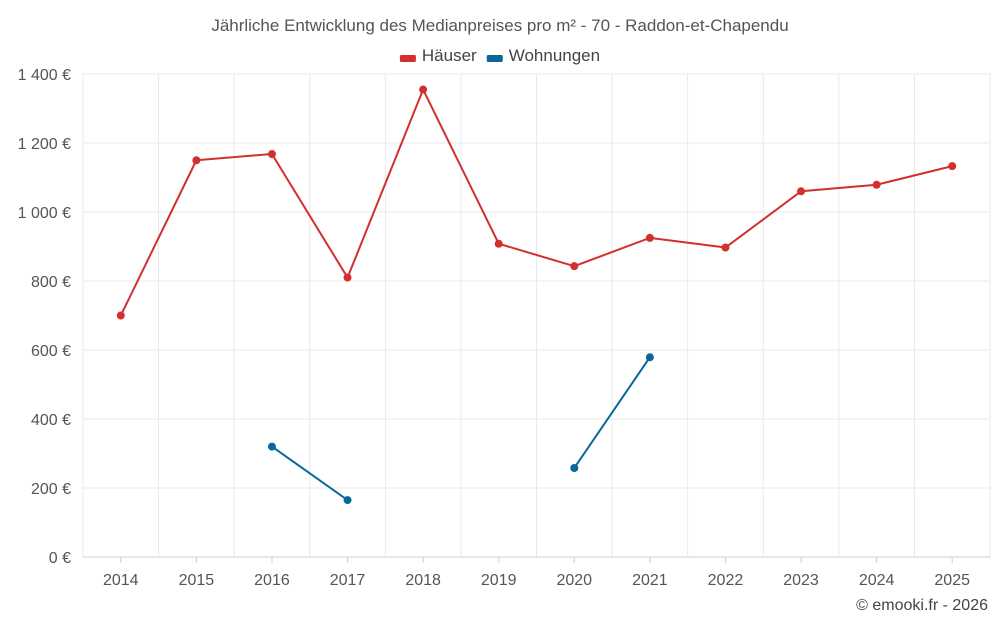 This screenshot has height=625, width=1000. Describe the element at coordinates (44, 213) in the screenshot. I see `y-tick-label: 1 000 €` at that location.